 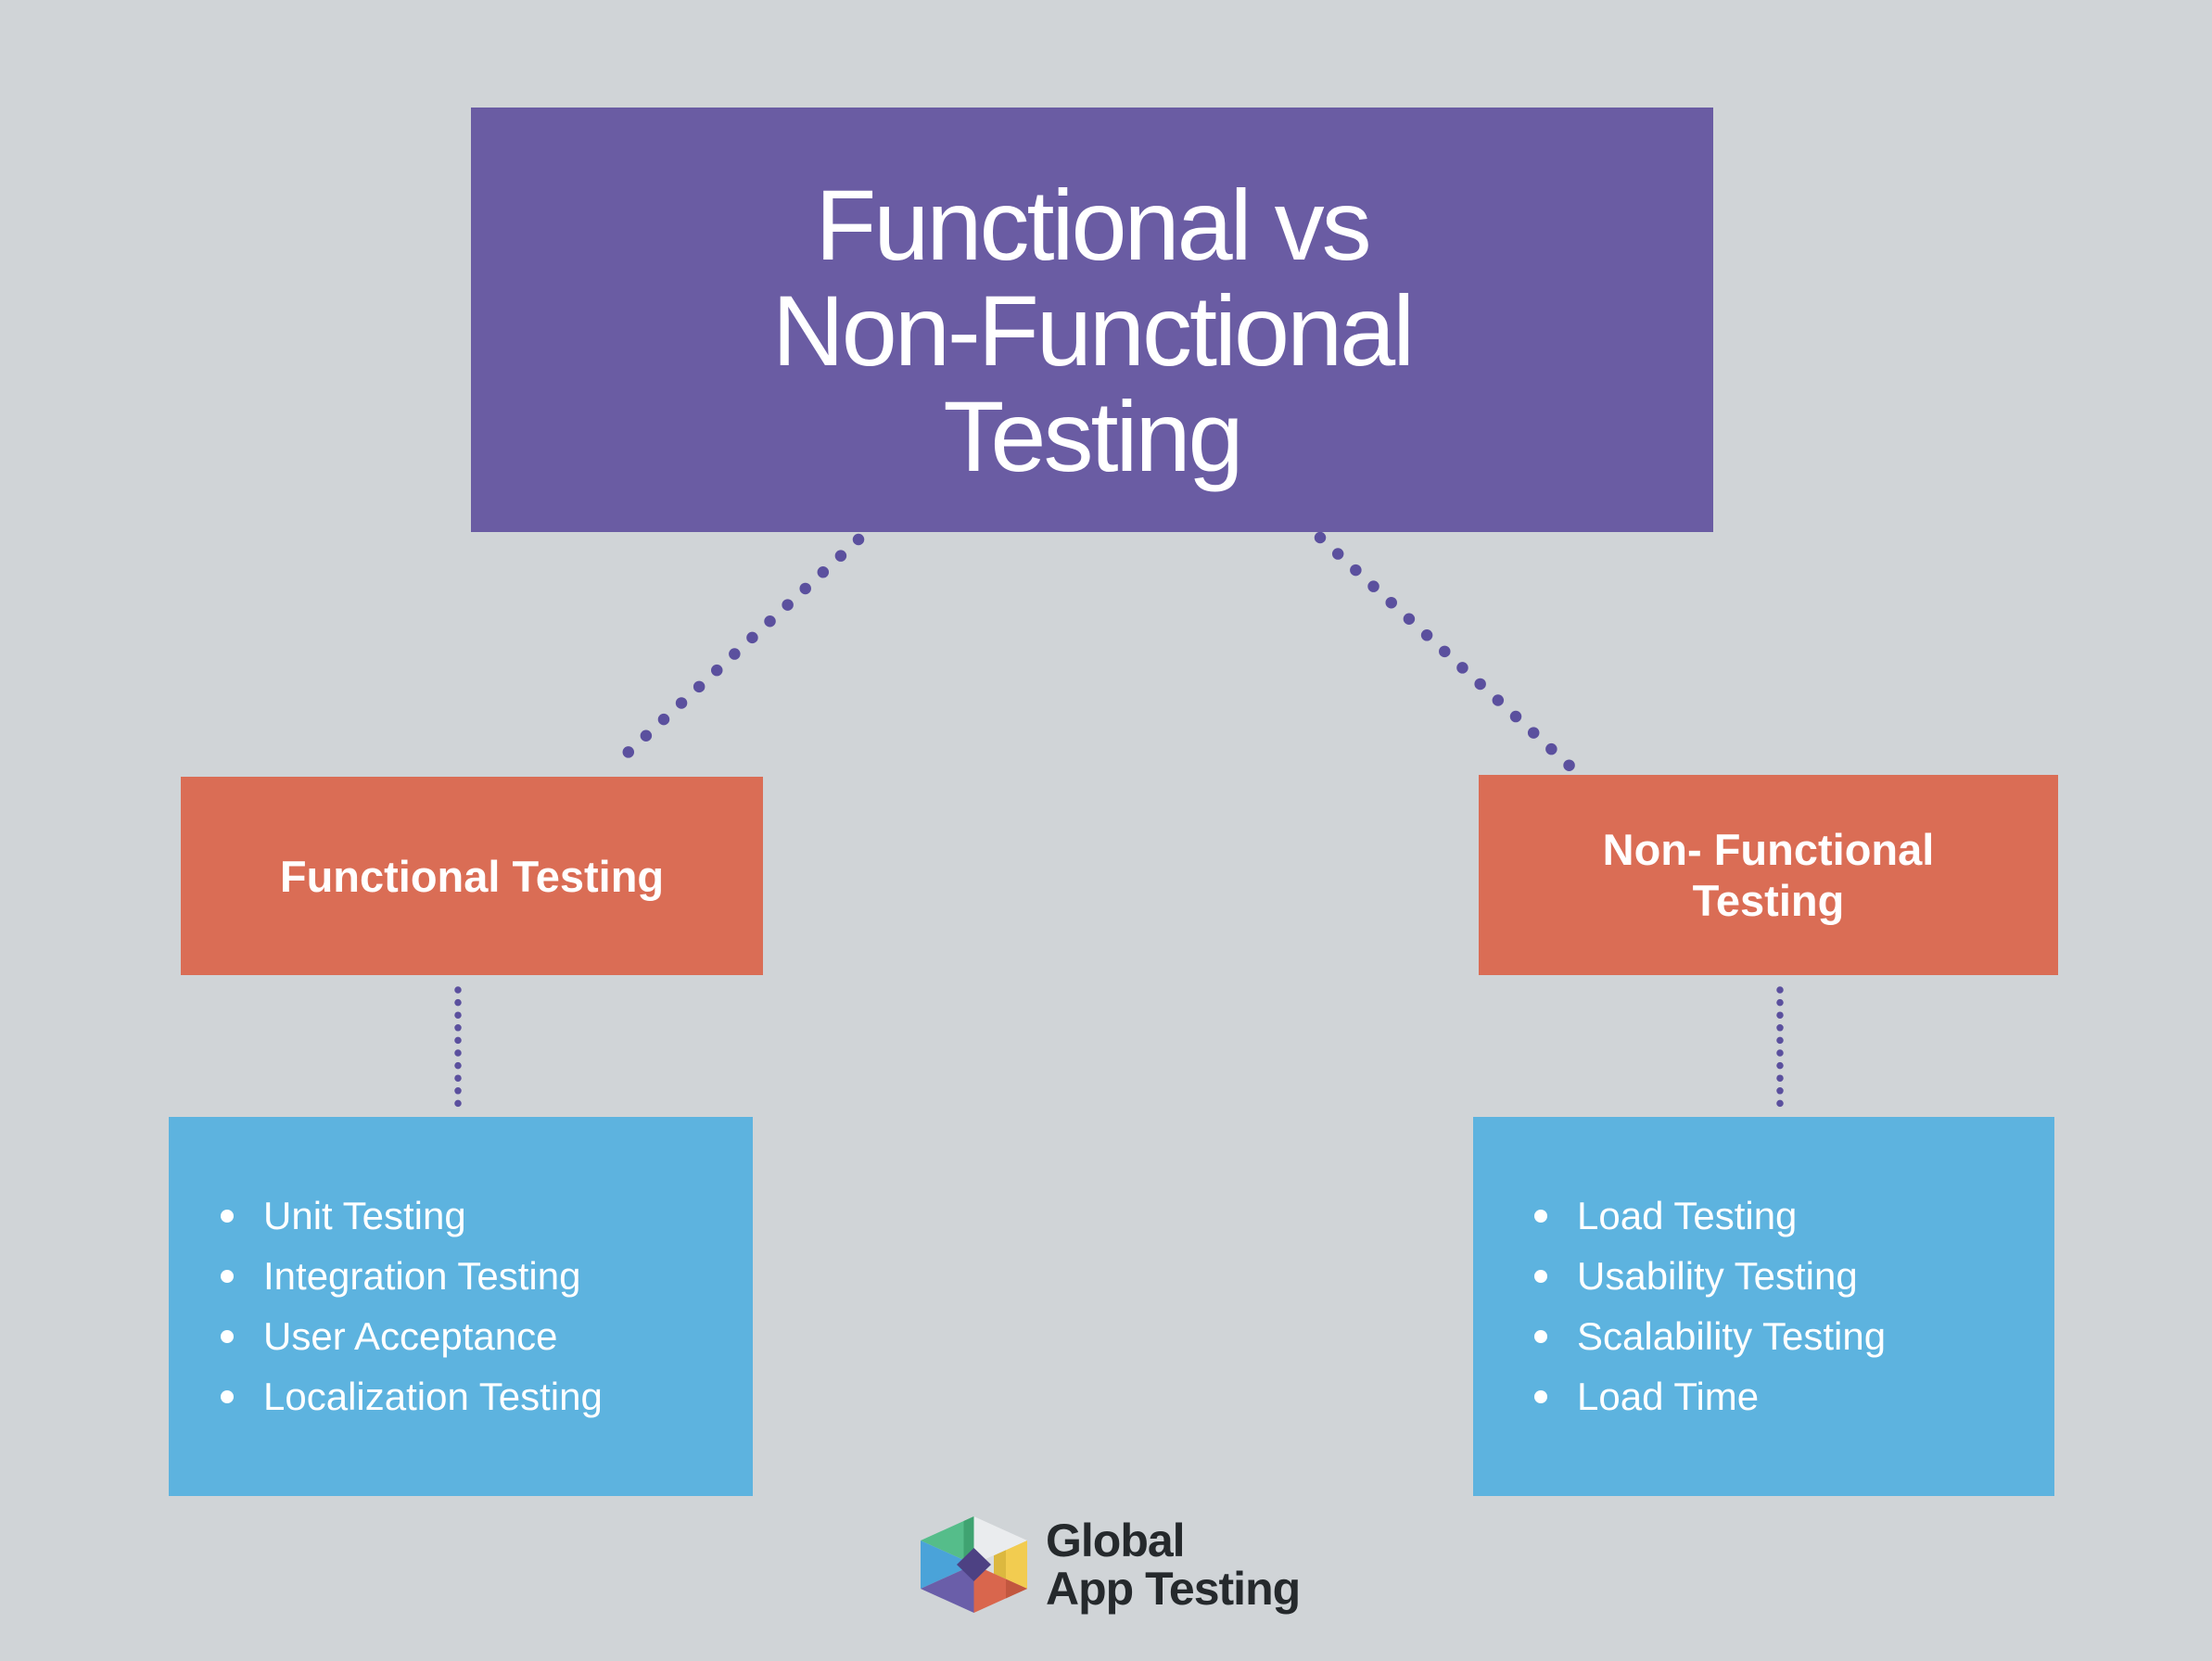 What do you see at coordinates (947, 1540) in the screenshot?
I see `logo-face-green` at bounding box center [947, 1540].